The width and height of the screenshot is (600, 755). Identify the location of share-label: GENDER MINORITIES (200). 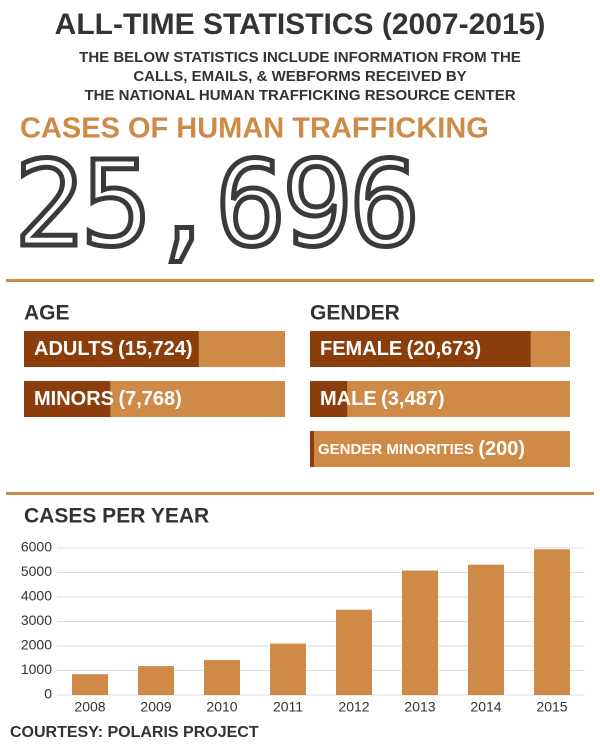
(421, 449).